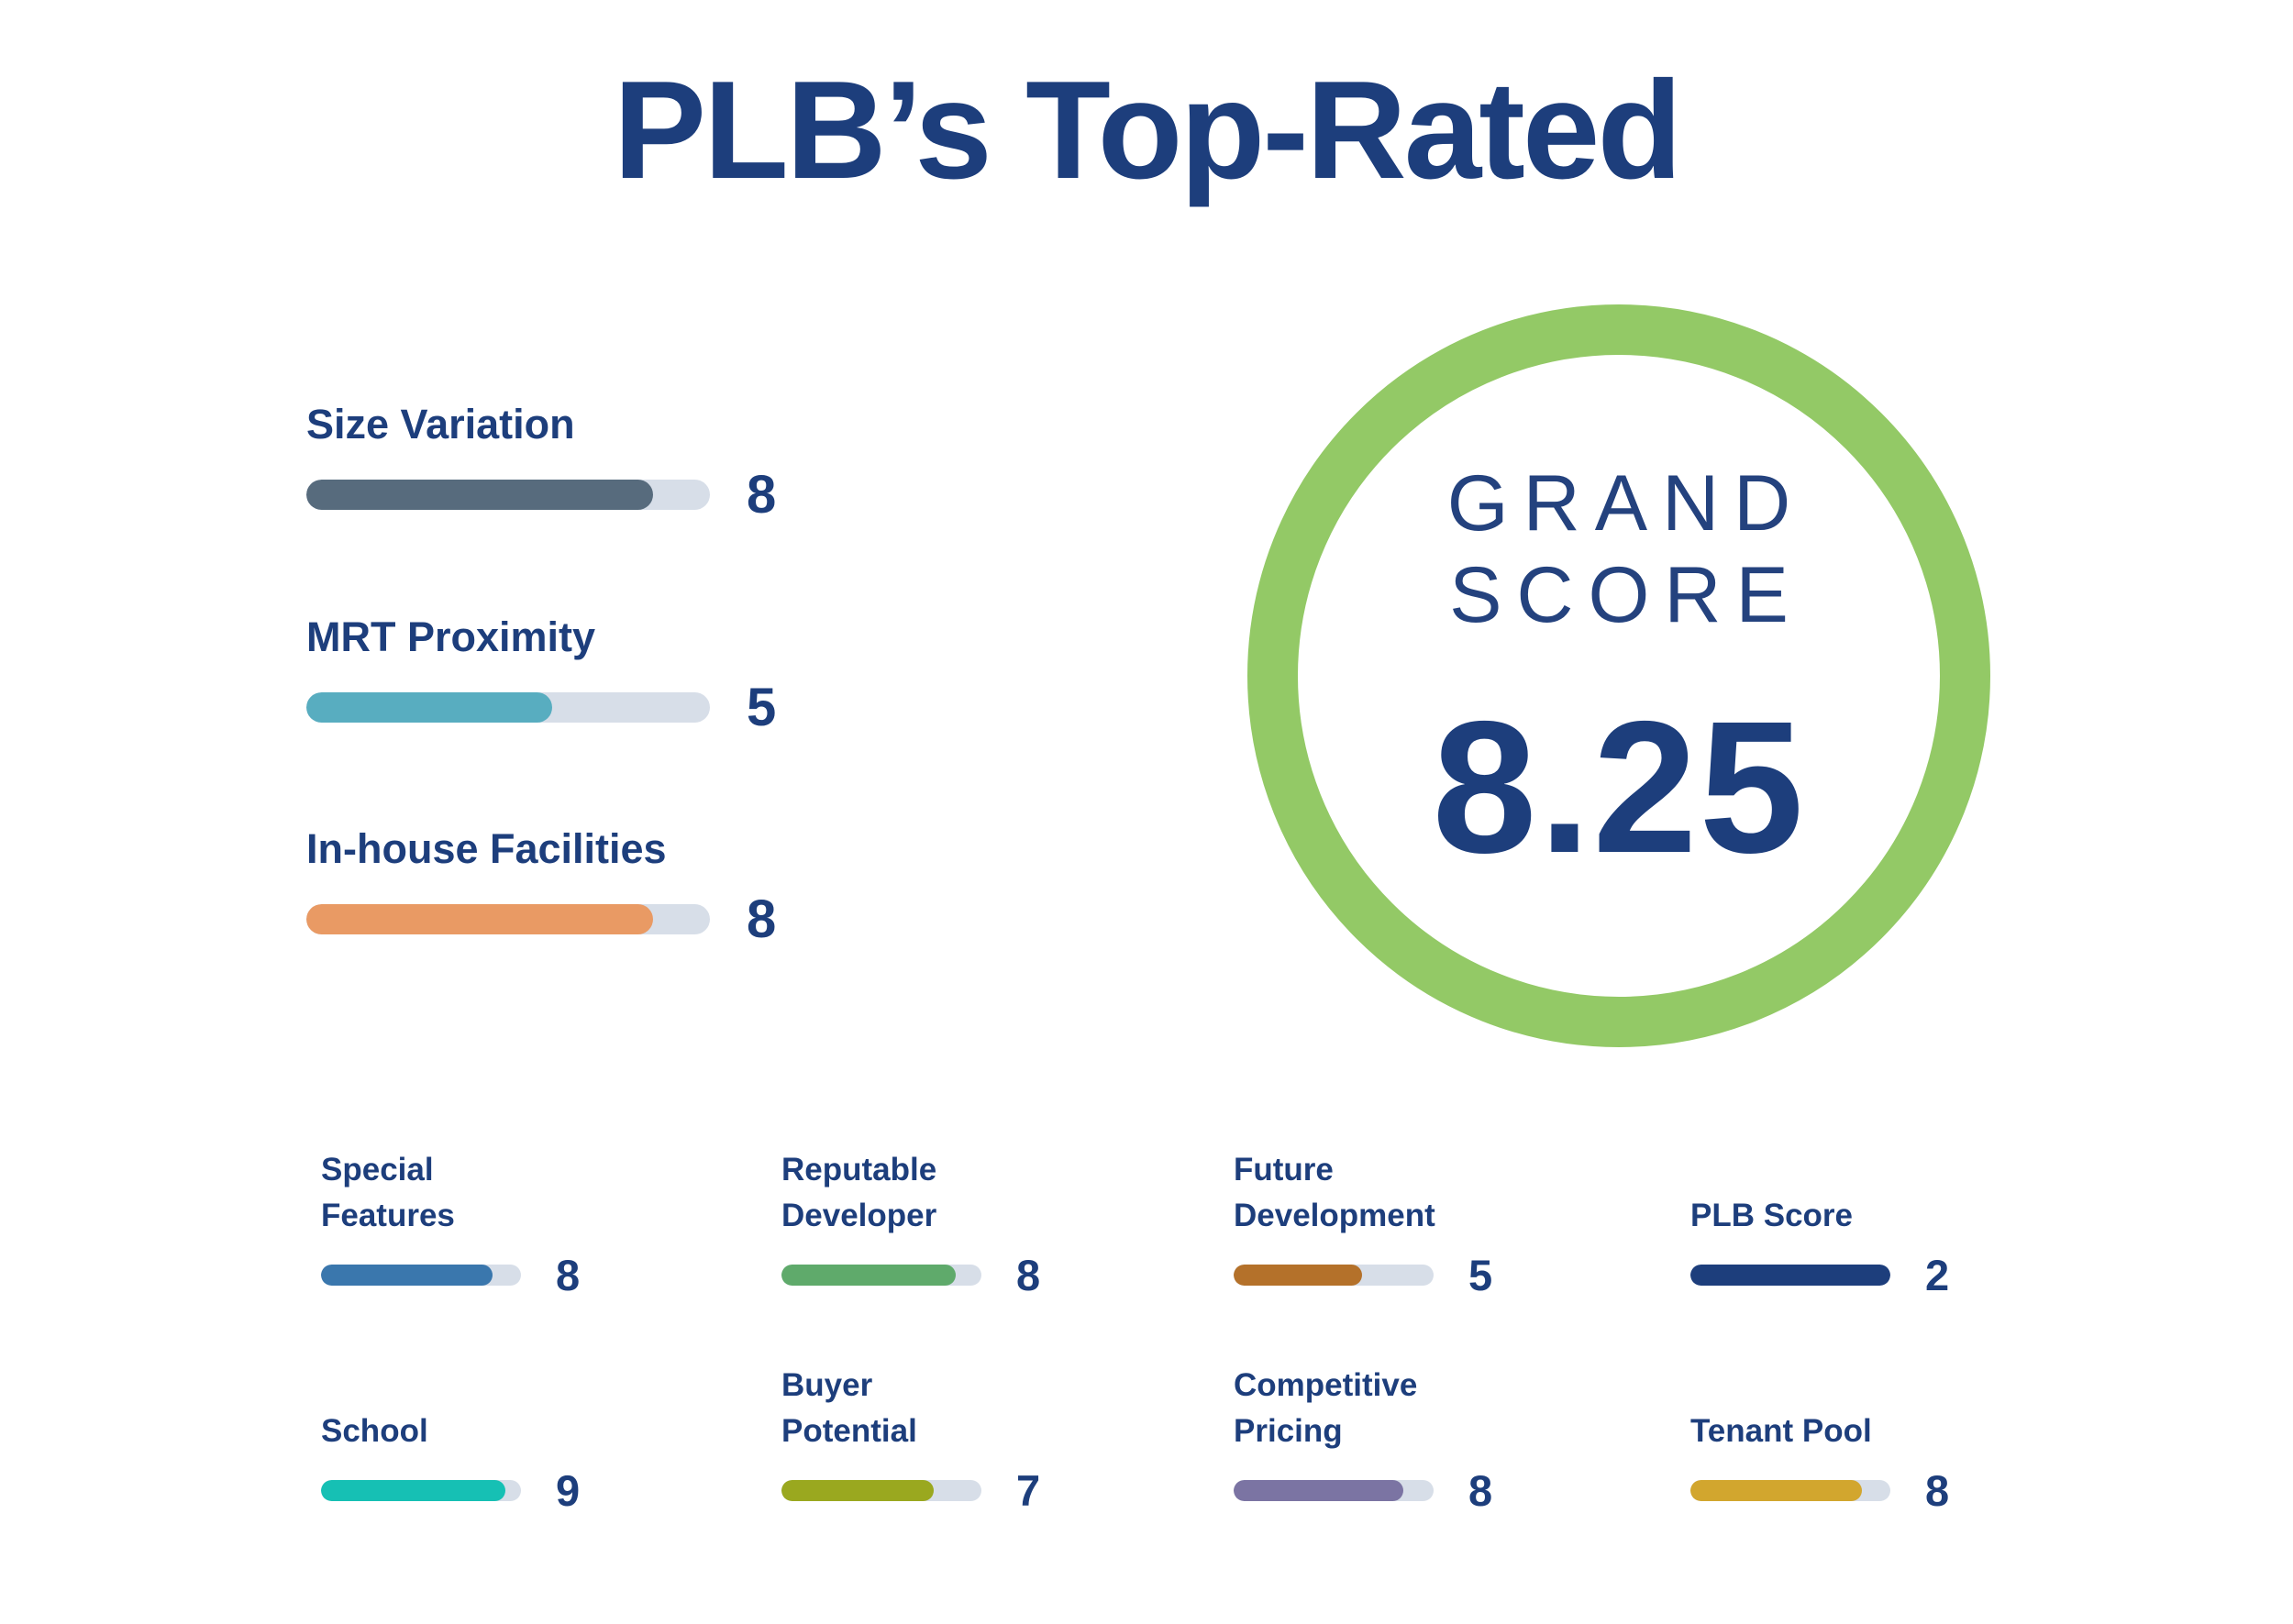 The width and height of the screenshot is (2293, 1624). Describe the element at coordinates (440, 424) in the screenshot. I see `metric-label: Size Variation` at that location.